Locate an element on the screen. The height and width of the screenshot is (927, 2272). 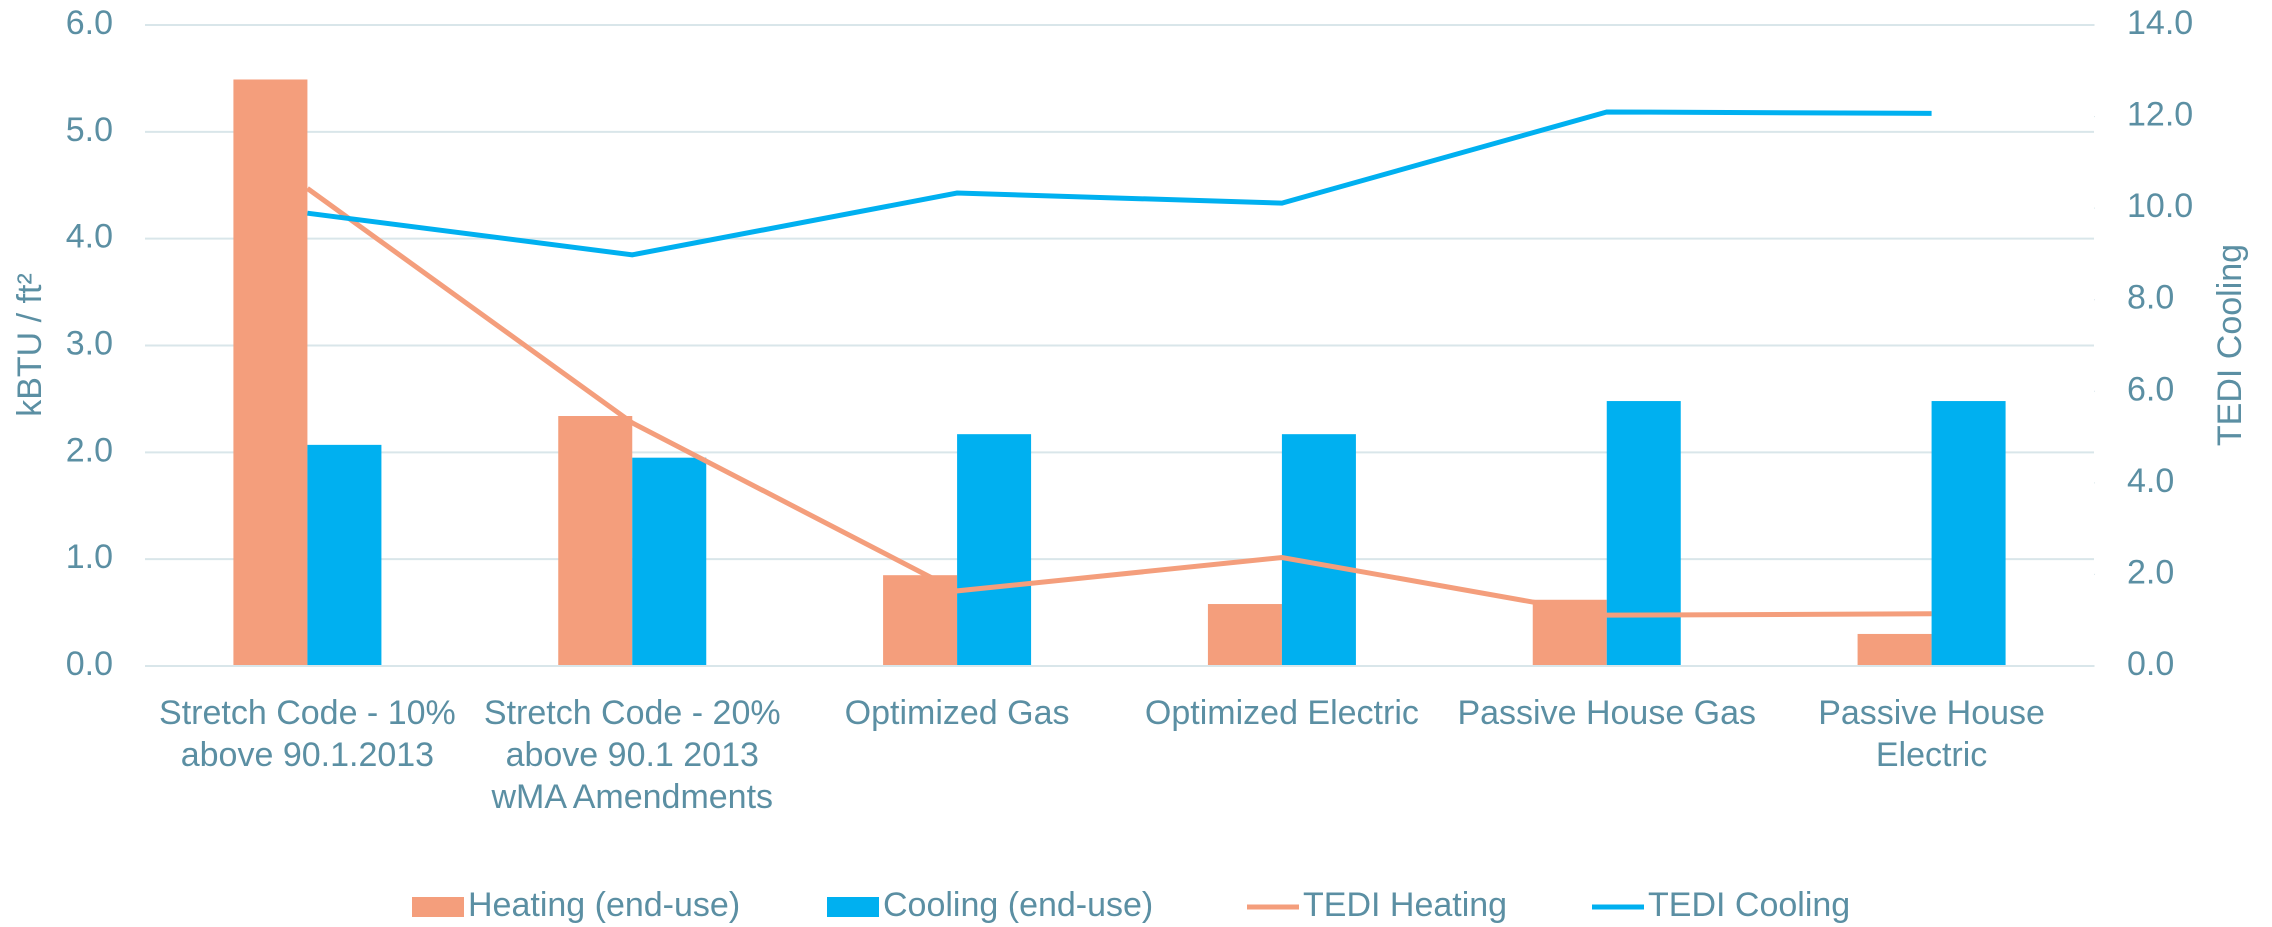
y-tick-label: 3.0 is located at coordinates (89, 343).